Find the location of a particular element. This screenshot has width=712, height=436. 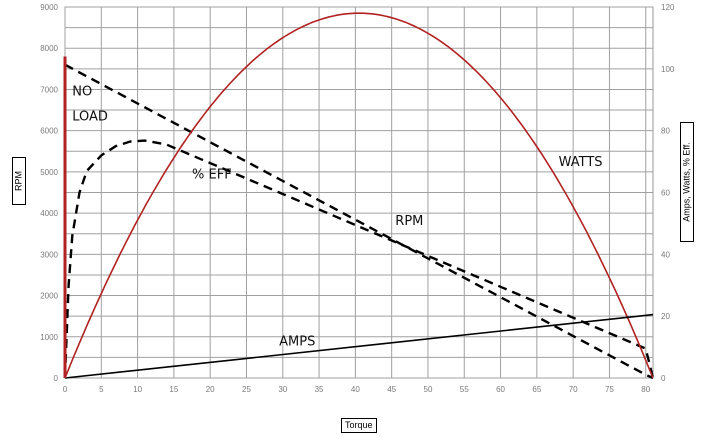

x-tick-label: 20 is located at coordinates (210, 389).